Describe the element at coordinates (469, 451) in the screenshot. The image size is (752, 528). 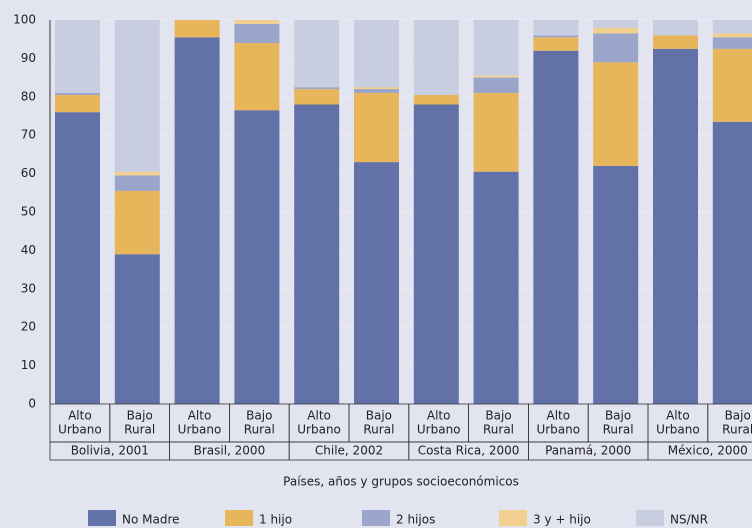
I see `group-label: Costa Rica, 2000` at that location.